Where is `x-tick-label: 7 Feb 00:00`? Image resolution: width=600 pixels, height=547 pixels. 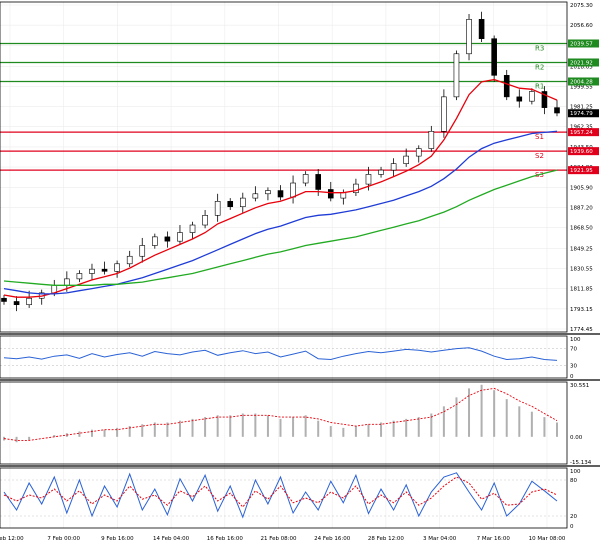 x-tick-label: 7 Feb 00:00 is located at coordinates (63, 539).